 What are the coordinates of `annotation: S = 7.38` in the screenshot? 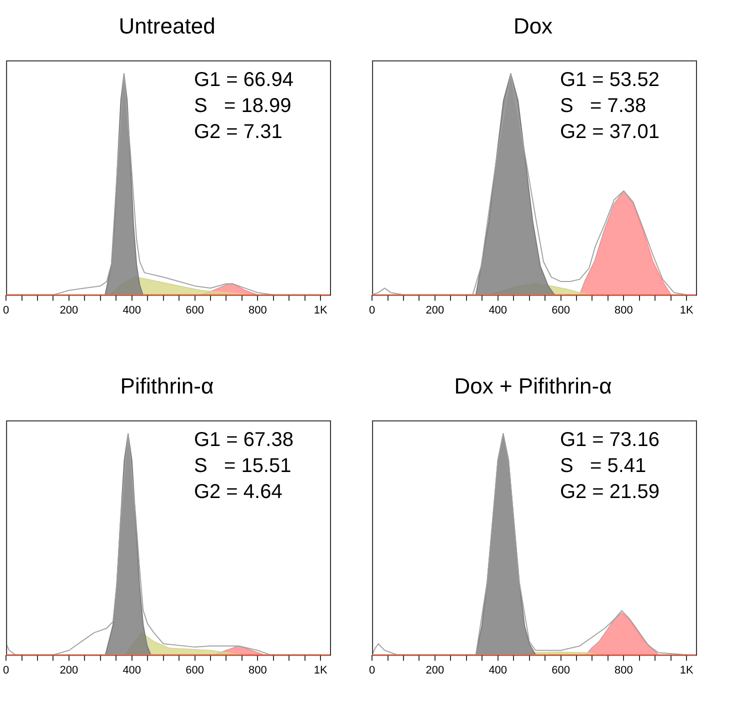 It's located at (603, 105).